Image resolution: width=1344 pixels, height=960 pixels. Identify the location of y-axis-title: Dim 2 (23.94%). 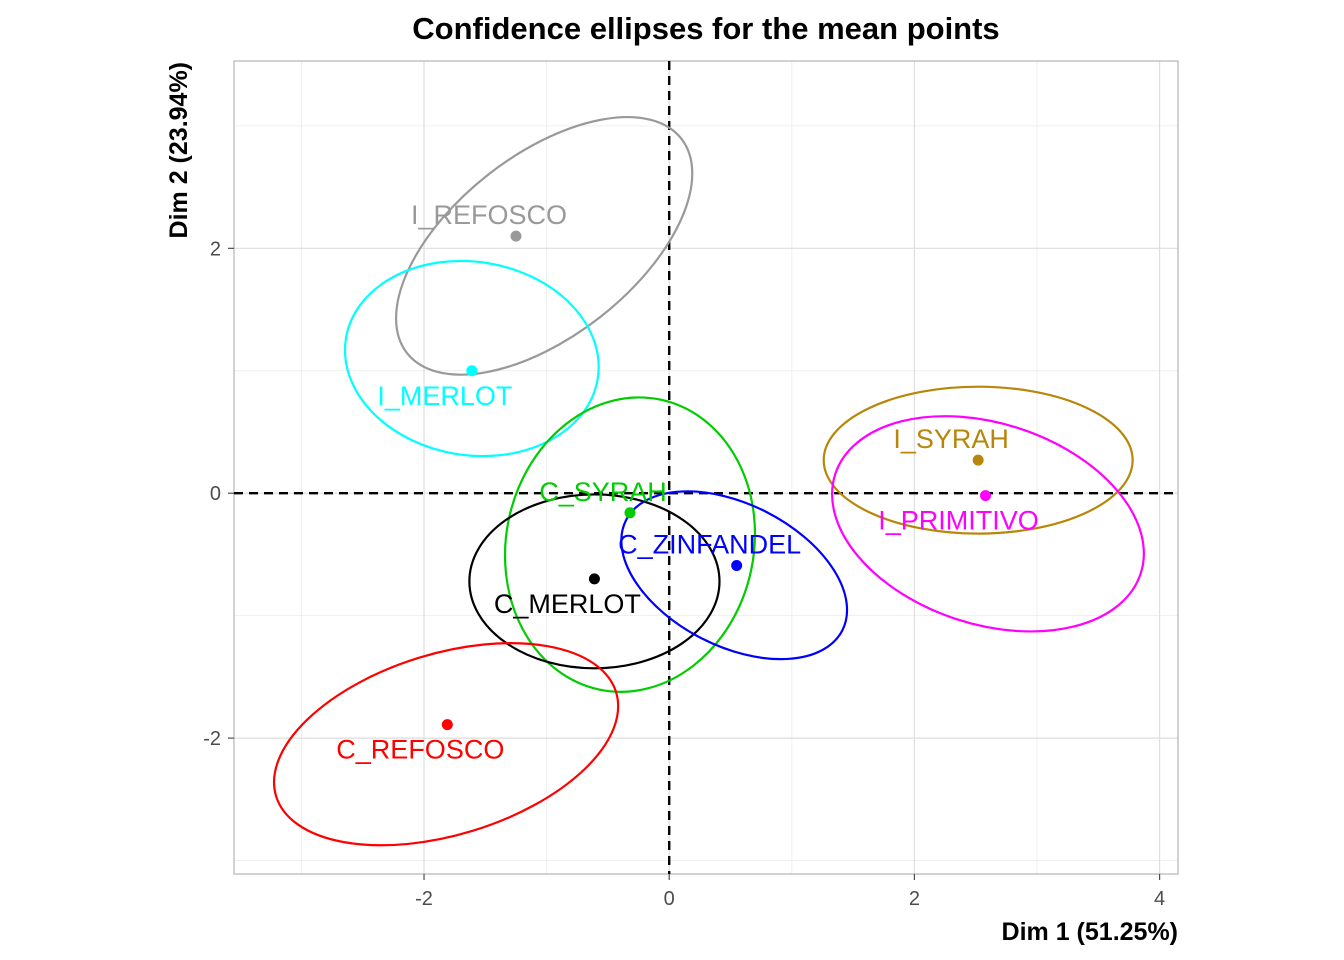
(179, 150).